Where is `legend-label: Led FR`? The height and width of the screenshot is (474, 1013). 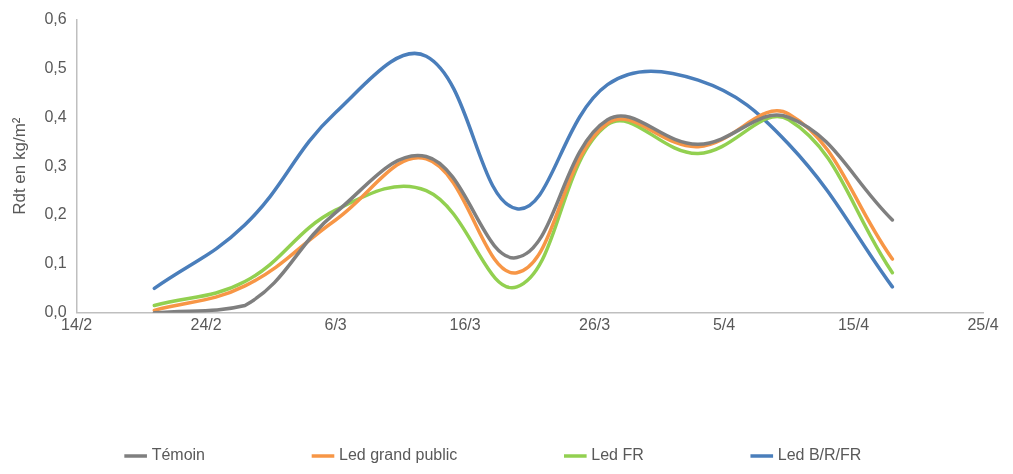
legend-label: Led FR is located at coordinates (617, 455).